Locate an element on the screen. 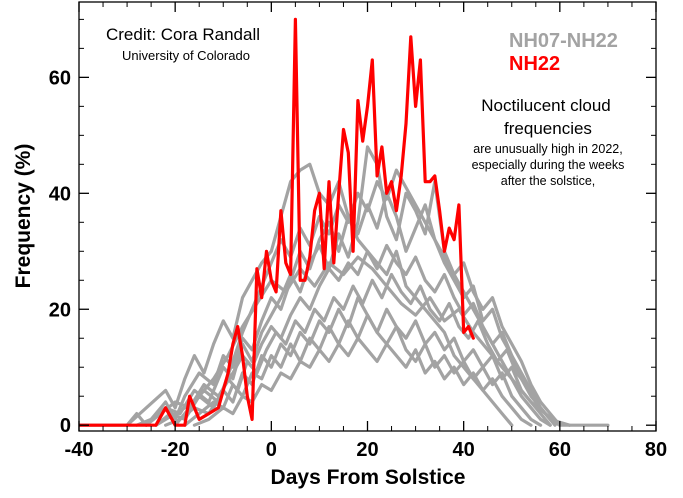 This screenshot has width=683, height=498. annotation-title-line-2: frequencies is located at coordinates (548, 128).